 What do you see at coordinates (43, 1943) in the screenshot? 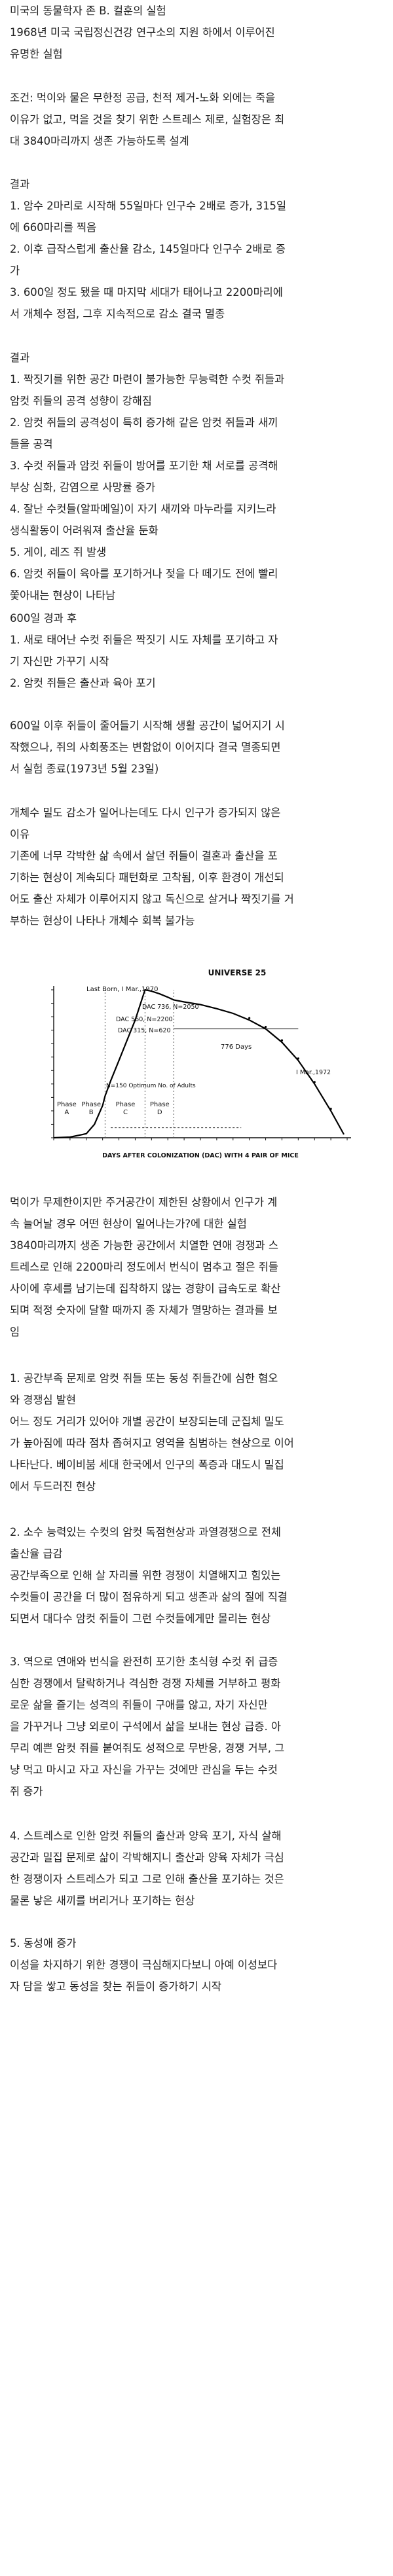
I see `cause5-line: 5. 동성애 증가` at bounding box center [43, 1943].